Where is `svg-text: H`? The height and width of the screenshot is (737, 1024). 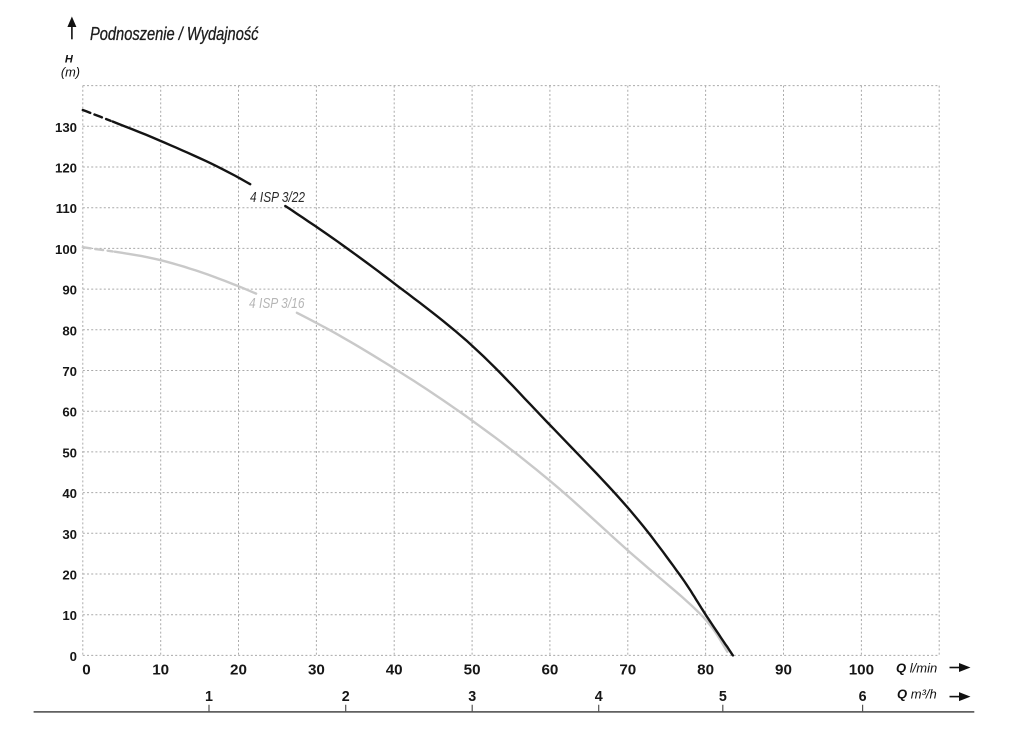 svg-text: H is located at coordinates (69, 59).